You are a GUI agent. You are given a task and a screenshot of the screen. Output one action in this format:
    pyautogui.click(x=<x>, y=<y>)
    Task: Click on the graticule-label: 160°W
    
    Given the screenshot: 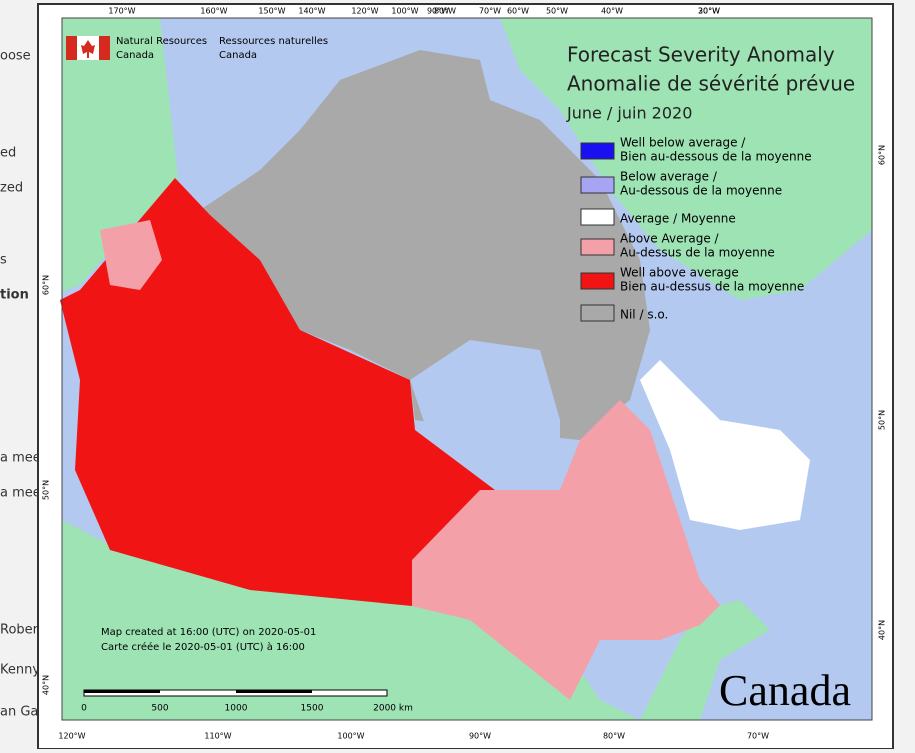 What is the action you would take?
    pyautogui.click(x=213, y=11)
    